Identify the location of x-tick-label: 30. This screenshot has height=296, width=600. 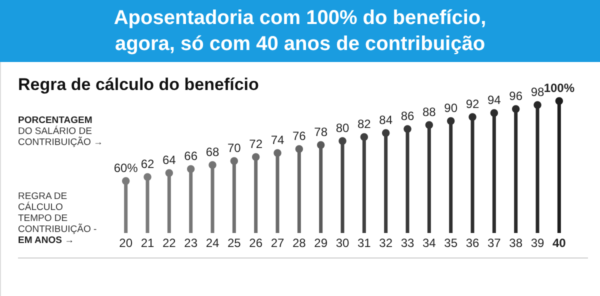
(343, 243).